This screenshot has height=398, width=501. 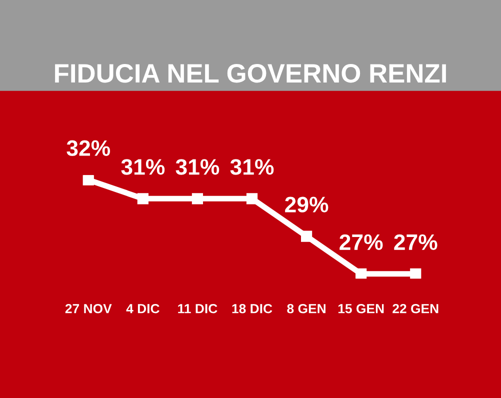 I want to click on x-tick-label: 15 GEN, so click(x=361, y=309).